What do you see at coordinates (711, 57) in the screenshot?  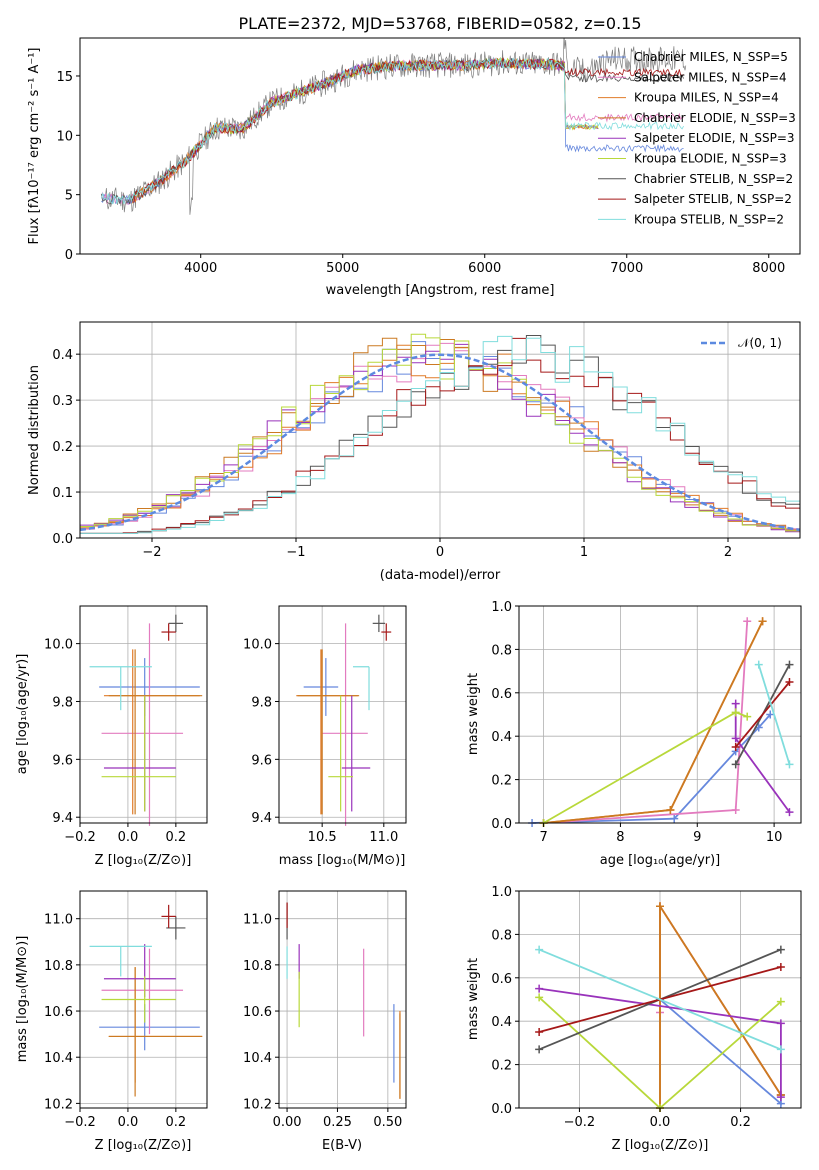 I see `chabrier-miles-legend-label: Chabrier MILES, N_SSP=5` at bounding box center [711, 57].